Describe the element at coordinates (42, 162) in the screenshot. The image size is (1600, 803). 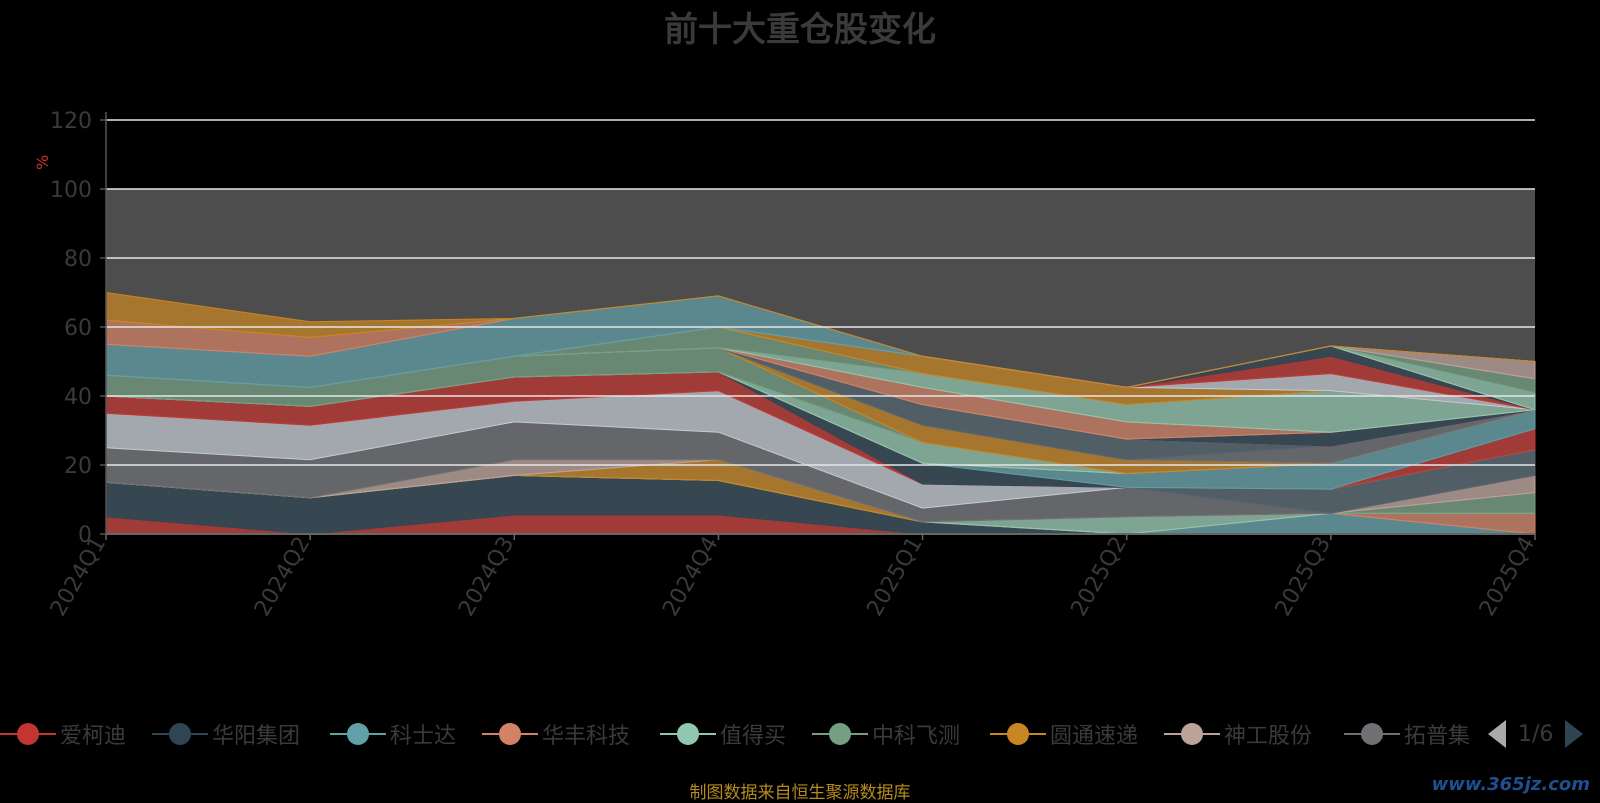
I see `y-axis-label: %` at that location.